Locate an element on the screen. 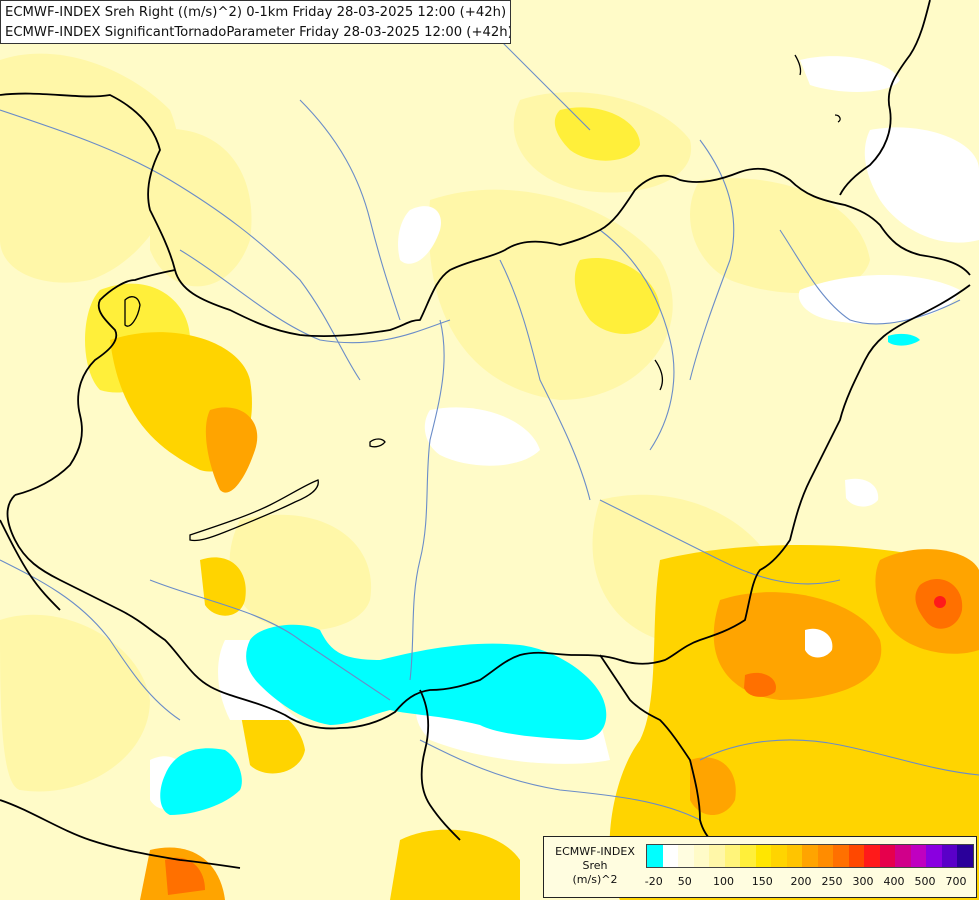  legend-title-line-3: (m/s)^2 is located at coordinates (595, 879).